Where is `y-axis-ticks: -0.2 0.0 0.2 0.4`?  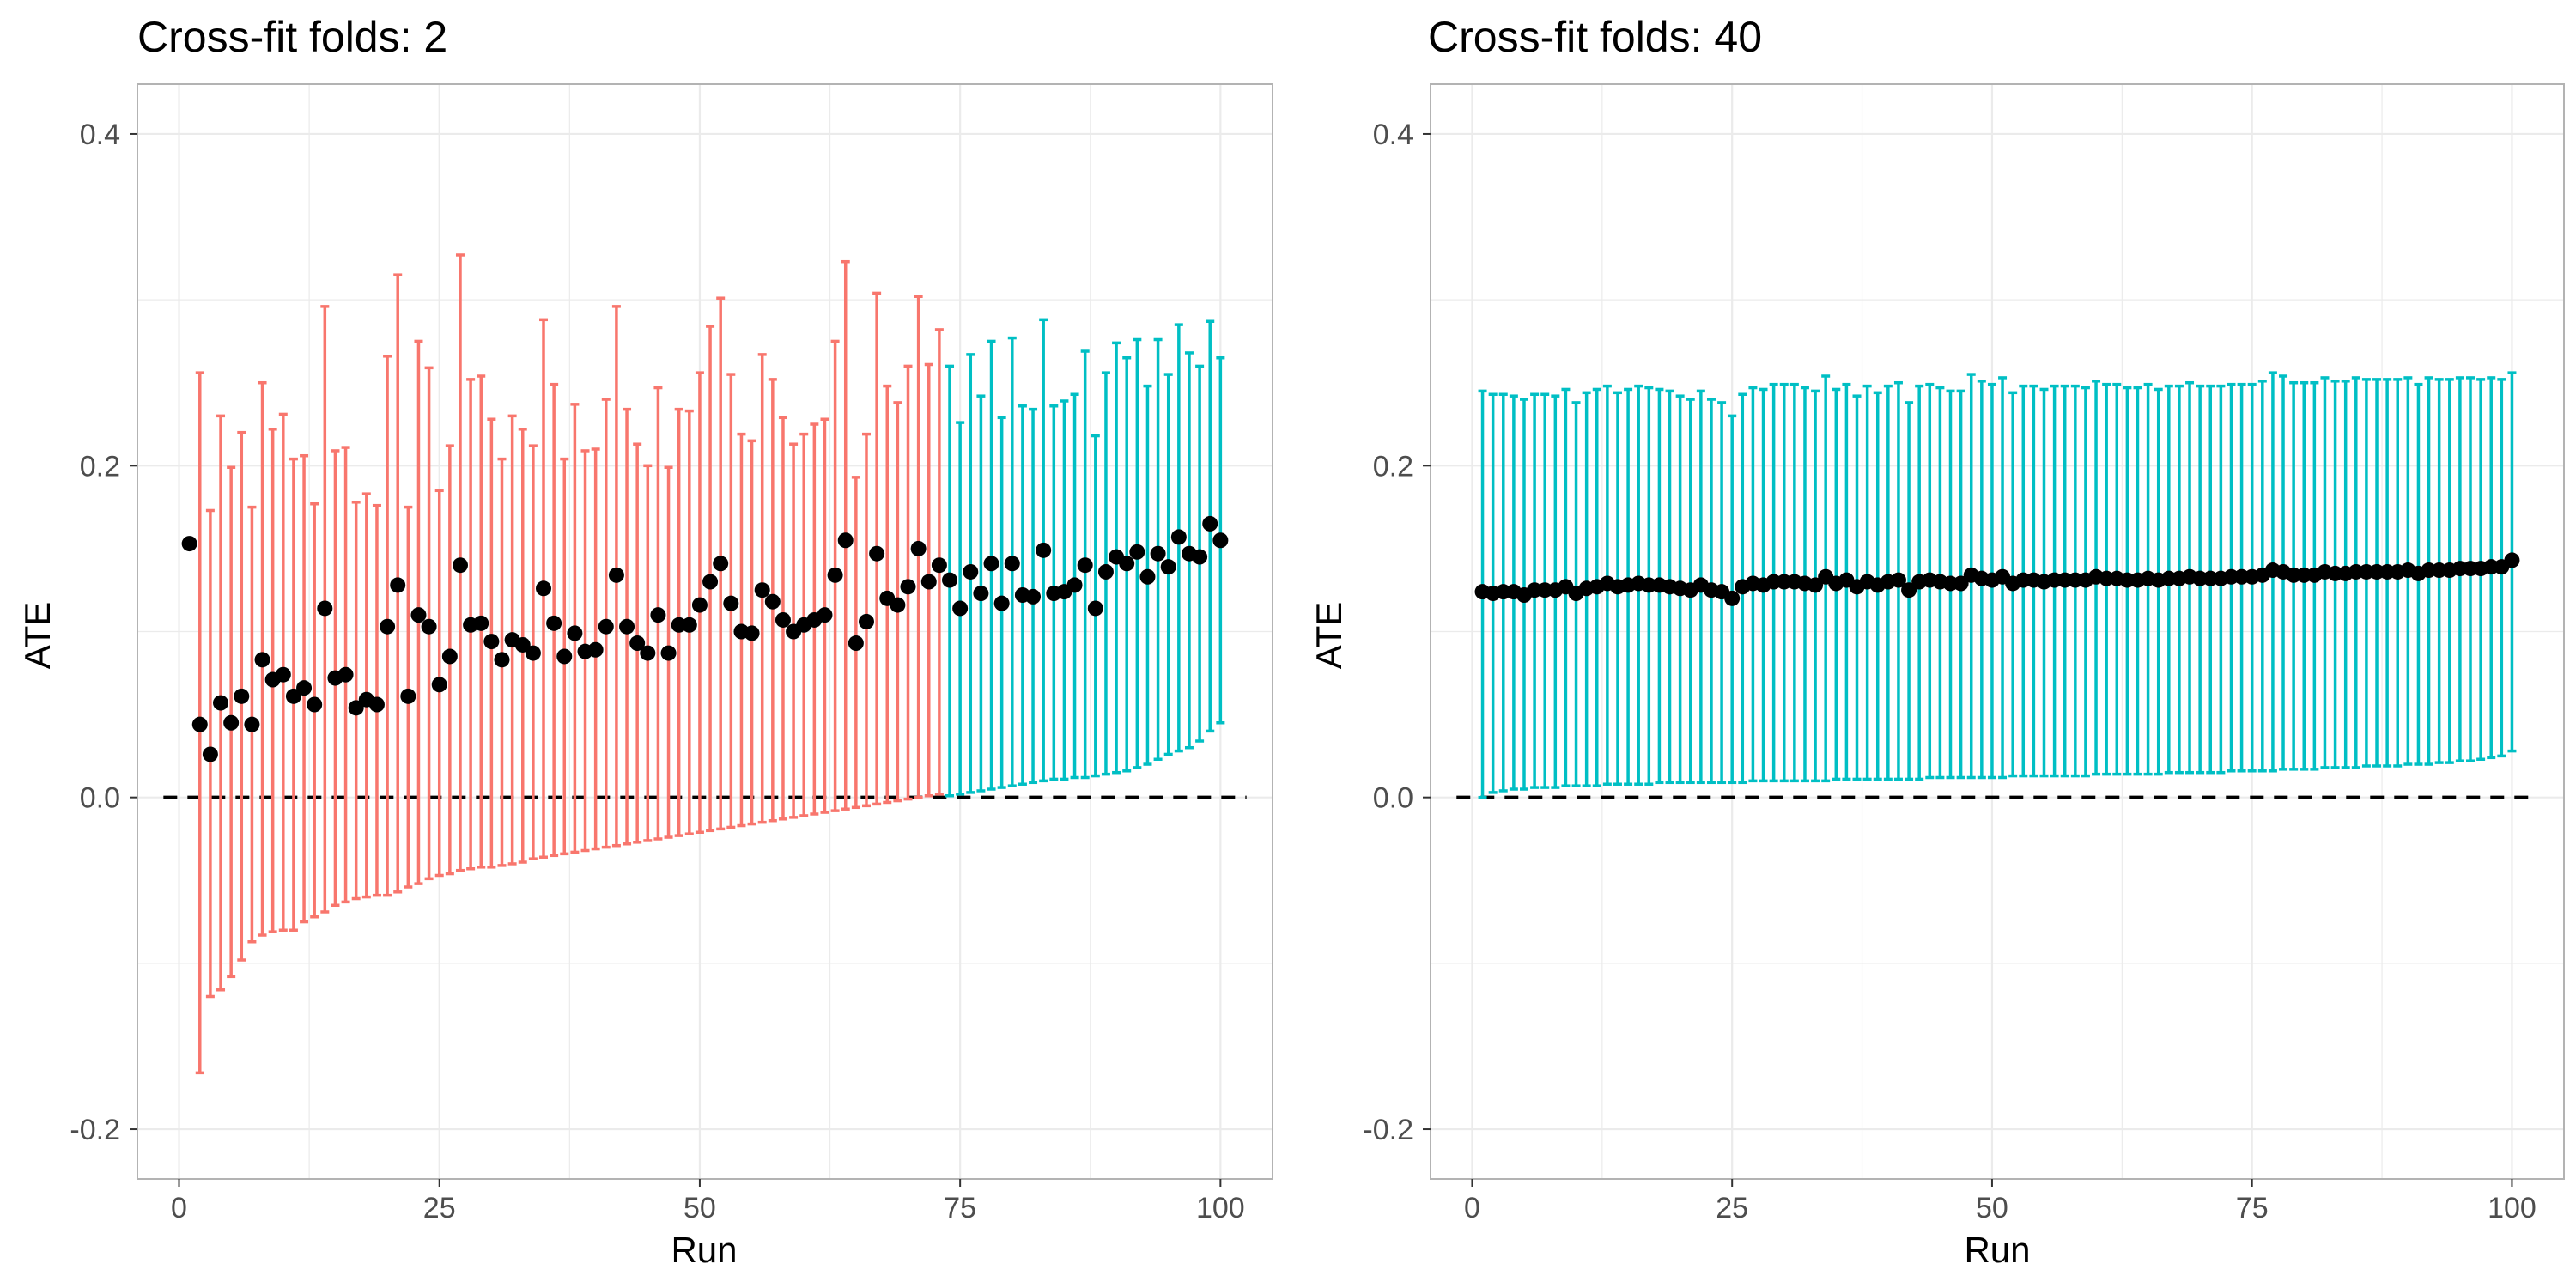 y-axis-ticks: -0.2 0.0 0.2 0.4 is located at coordinates (104, 632).